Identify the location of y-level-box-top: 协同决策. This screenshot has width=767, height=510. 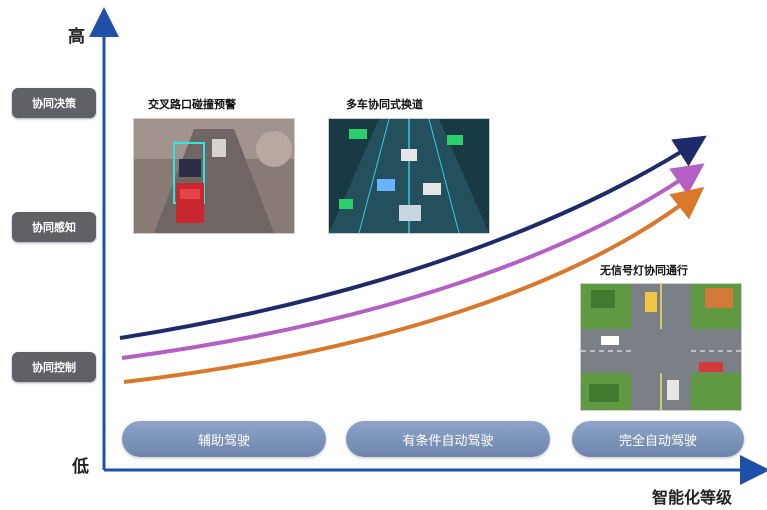
(54, 103).